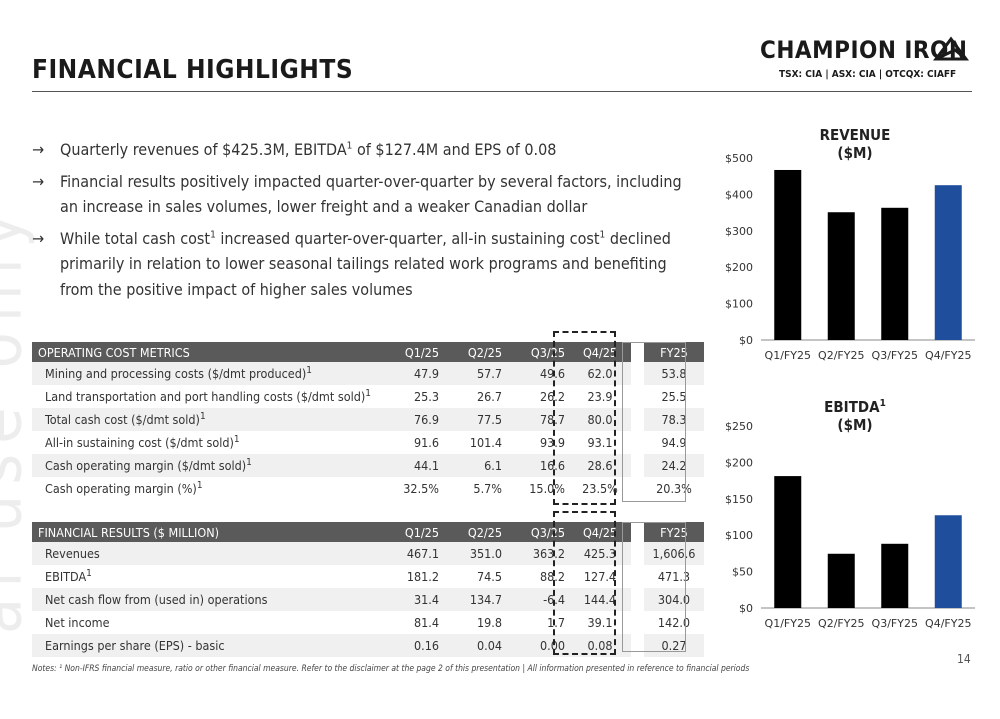 The width and height of the screenshot is (1000, 719). What do you see at coordinates (868, 74) in the screenshot?
I see `ticker-symbols: TSX: CIA | ASX: CIA | OTCQX: CIAFF` at bounding box center [868, 74].